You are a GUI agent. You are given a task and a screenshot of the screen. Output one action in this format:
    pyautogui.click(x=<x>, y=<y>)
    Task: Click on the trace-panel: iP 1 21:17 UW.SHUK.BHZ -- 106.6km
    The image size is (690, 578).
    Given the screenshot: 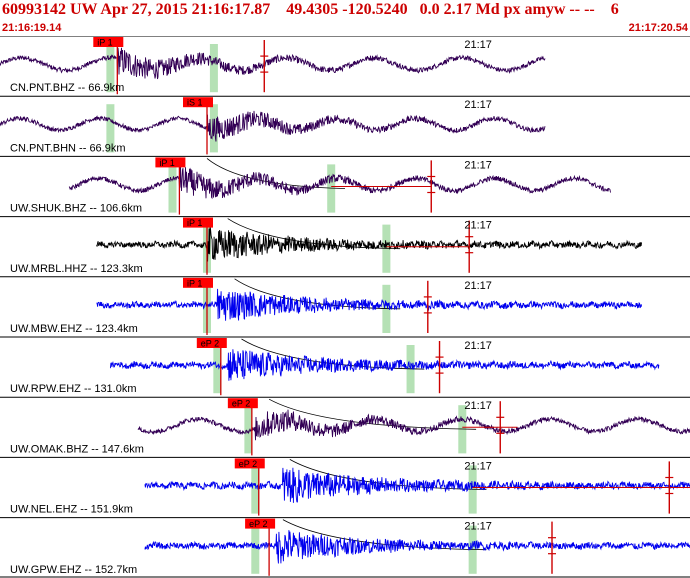 What is the action you would take?
    pyautogui.click(x=345, y=185)
    